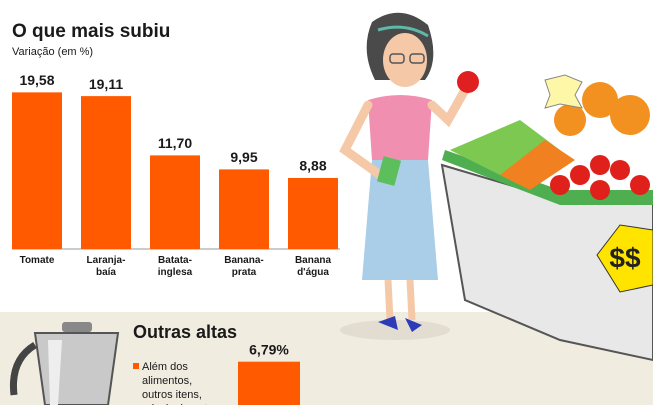 The height and width of the screenshot is (405, 653). What do you see at coordinates (243, 157) in the screenshot?
I see `value-label: 9,95` at bounding box center [243, 157].